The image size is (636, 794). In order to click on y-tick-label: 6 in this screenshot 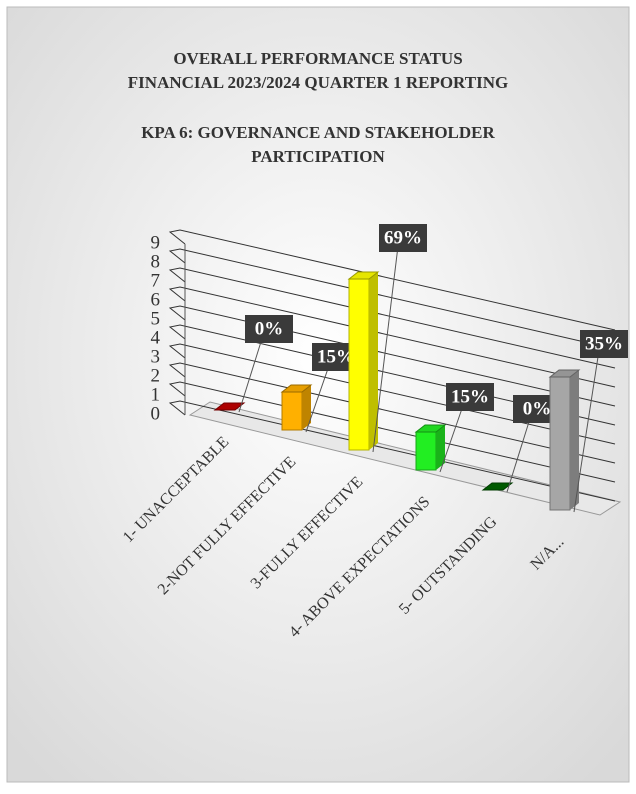, I will do `click(156, 299)`.